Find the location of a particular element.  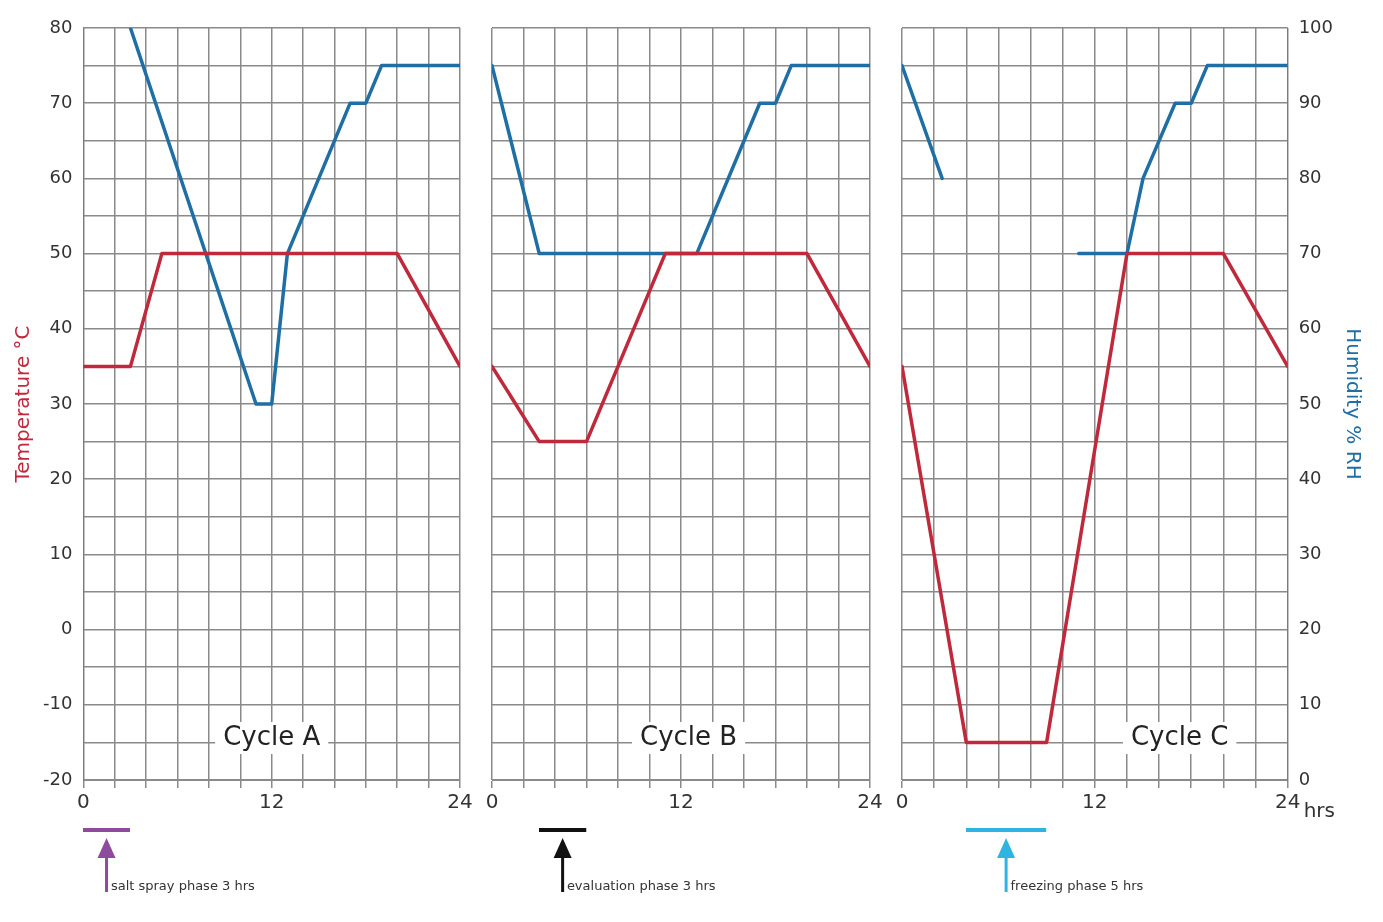

annotation: Cycle B is located at coordinates (688, 735).